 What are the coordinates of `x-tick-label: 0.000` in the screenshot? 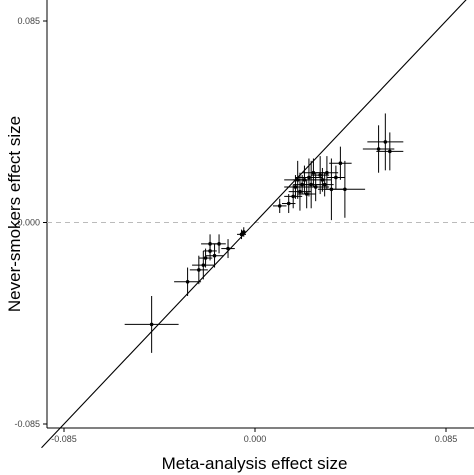 It's located at (255, 439).